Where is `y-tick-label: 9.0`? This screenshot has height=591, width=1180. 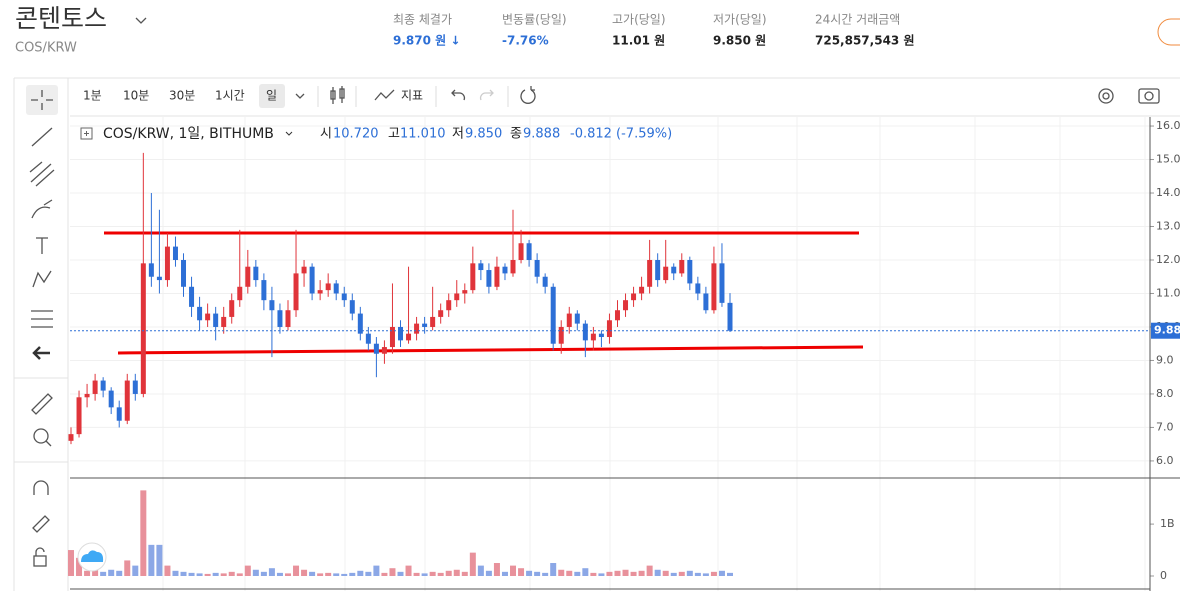 y-tick-label: 9.0 is located at coordinates (1165, 359).